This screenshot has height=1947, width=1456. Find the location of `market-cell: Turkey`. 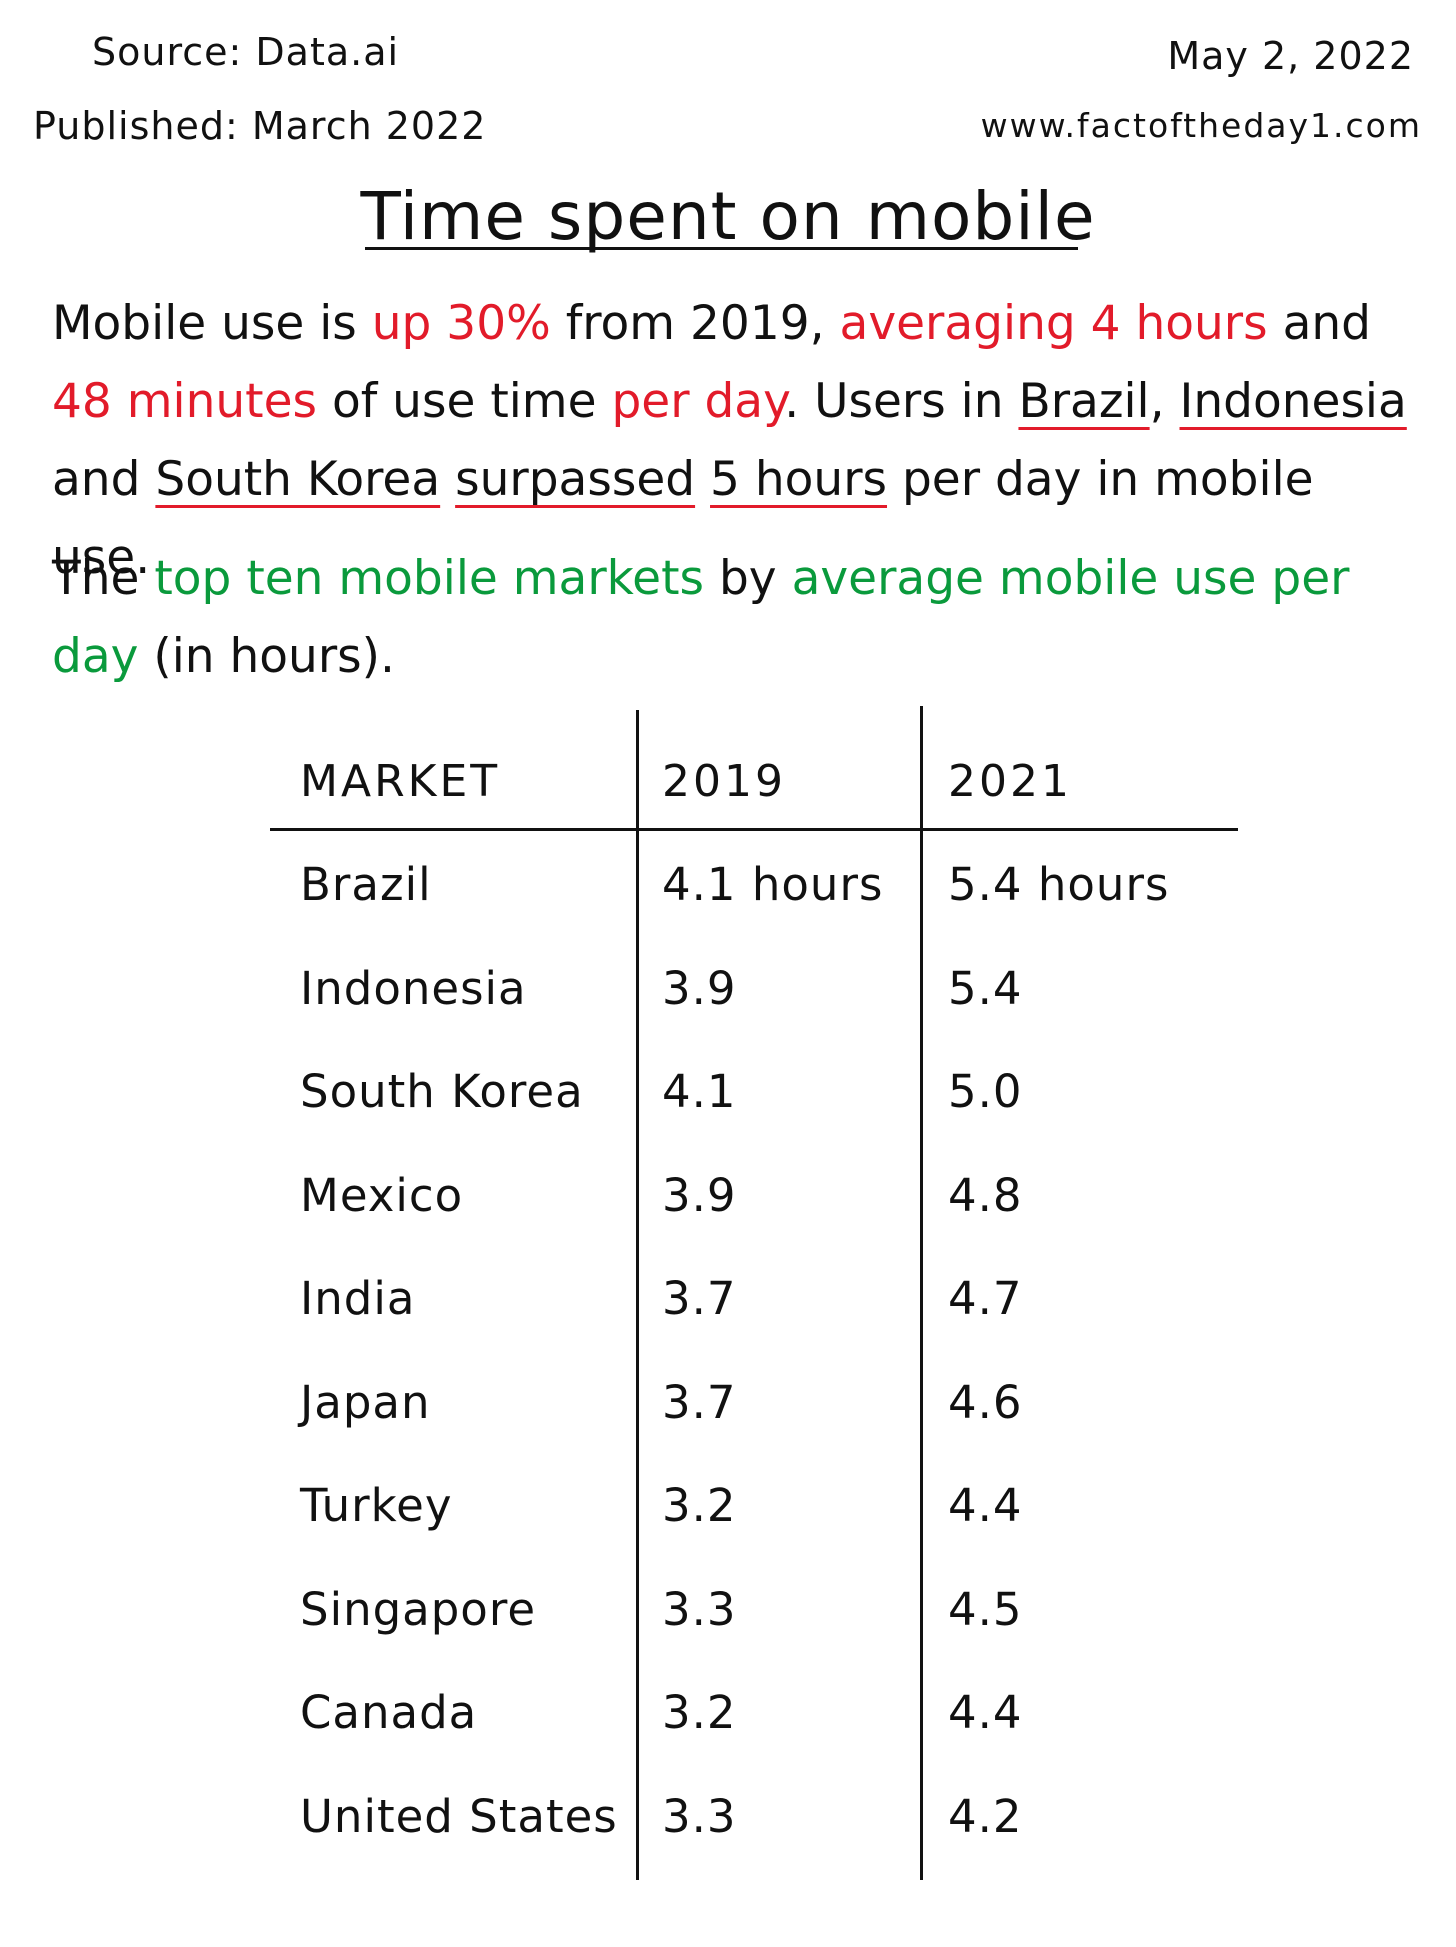

market-cell: Turkey is located at coordinates (376, 1505).